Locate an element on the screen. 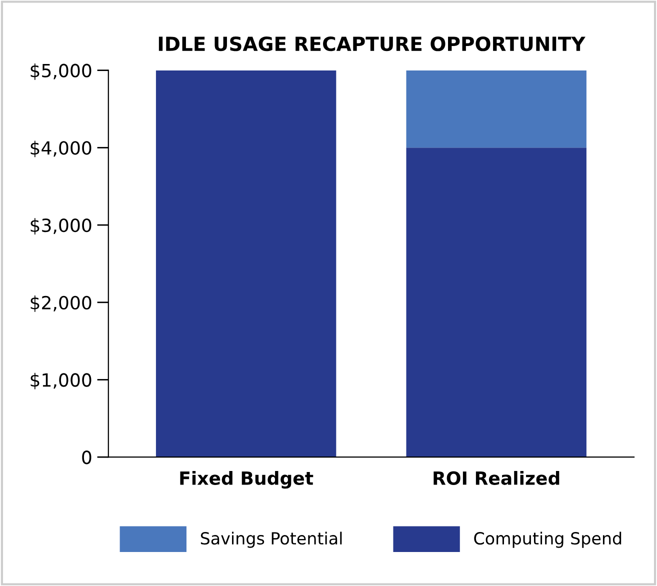 The image size is (657, 586). chart-title: IDLE USAGE RECAPTURE OPPORTUNITY is located at coordinates (372, 44).